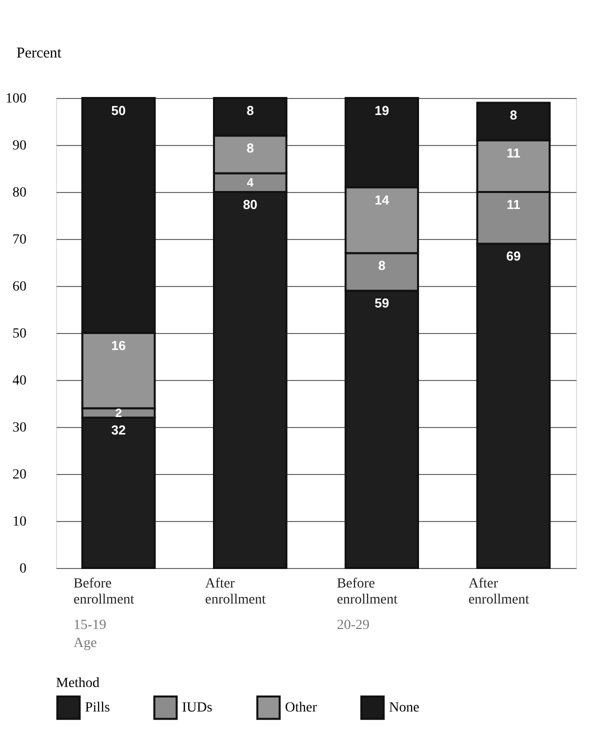  I want to click on y-tick-label: 50, so click(19, 334).